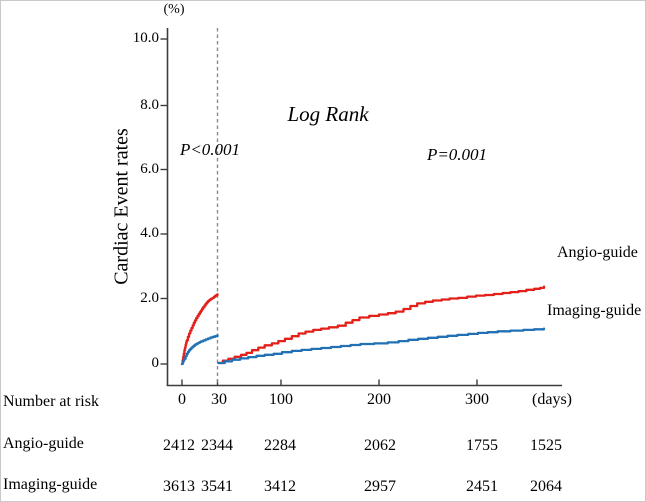  Describe the element at coordinates (219, 399) in the screenshot. I see `x-tick-label: 30` at that location.